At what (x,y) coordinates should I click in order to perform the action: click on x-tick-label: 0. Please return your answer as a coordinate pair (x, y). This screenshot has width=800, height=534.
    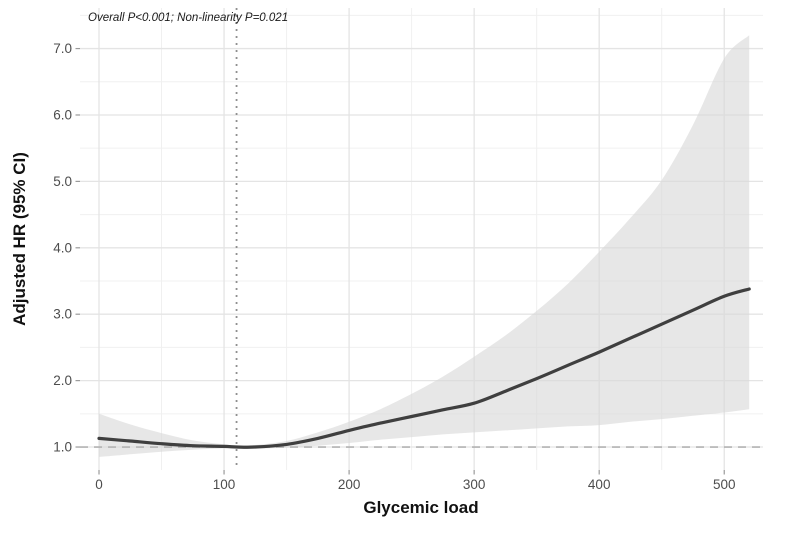
    Looking at the image, I should click on (99, 484).